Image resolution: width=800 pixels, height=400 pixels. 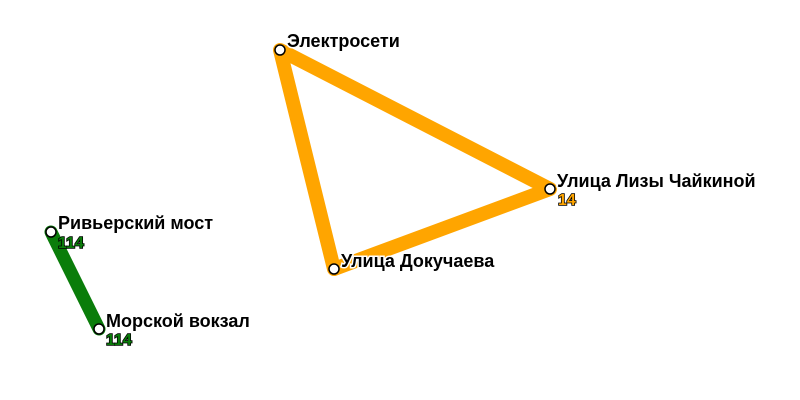 What do you see at coordinates (418, 261) in the screenshot?
I see `stop-label-dokuchaeva: Улица Докучаева` at bounding box center [418, 261].